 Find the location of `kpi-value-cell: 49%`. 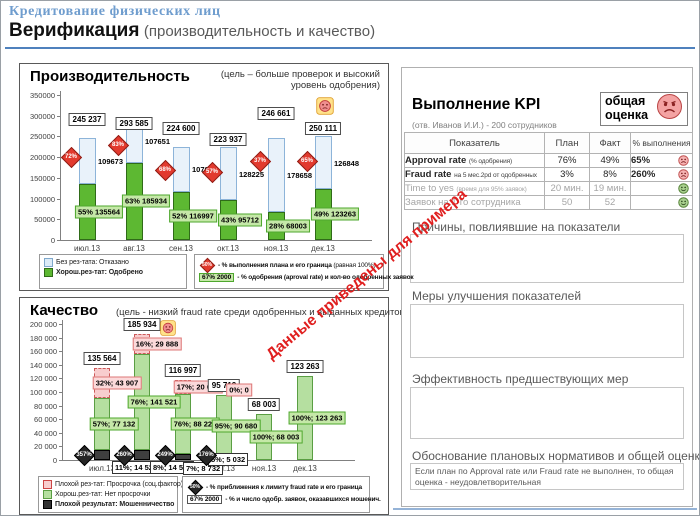

kpi-value-cell: 49% is located at coordinates (610, 160).